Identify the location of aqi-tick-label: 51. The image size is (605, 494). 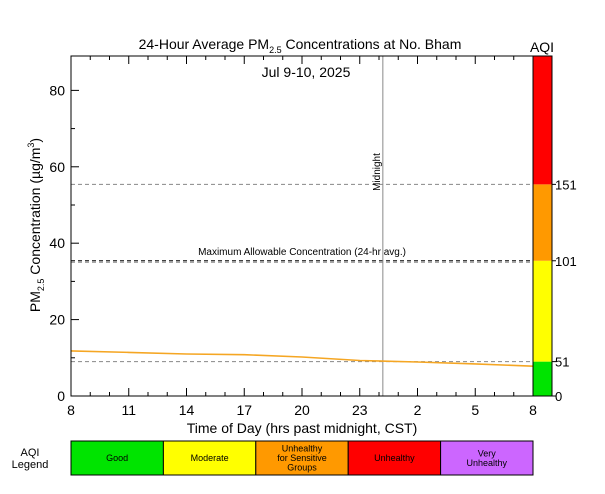
(562, 362).